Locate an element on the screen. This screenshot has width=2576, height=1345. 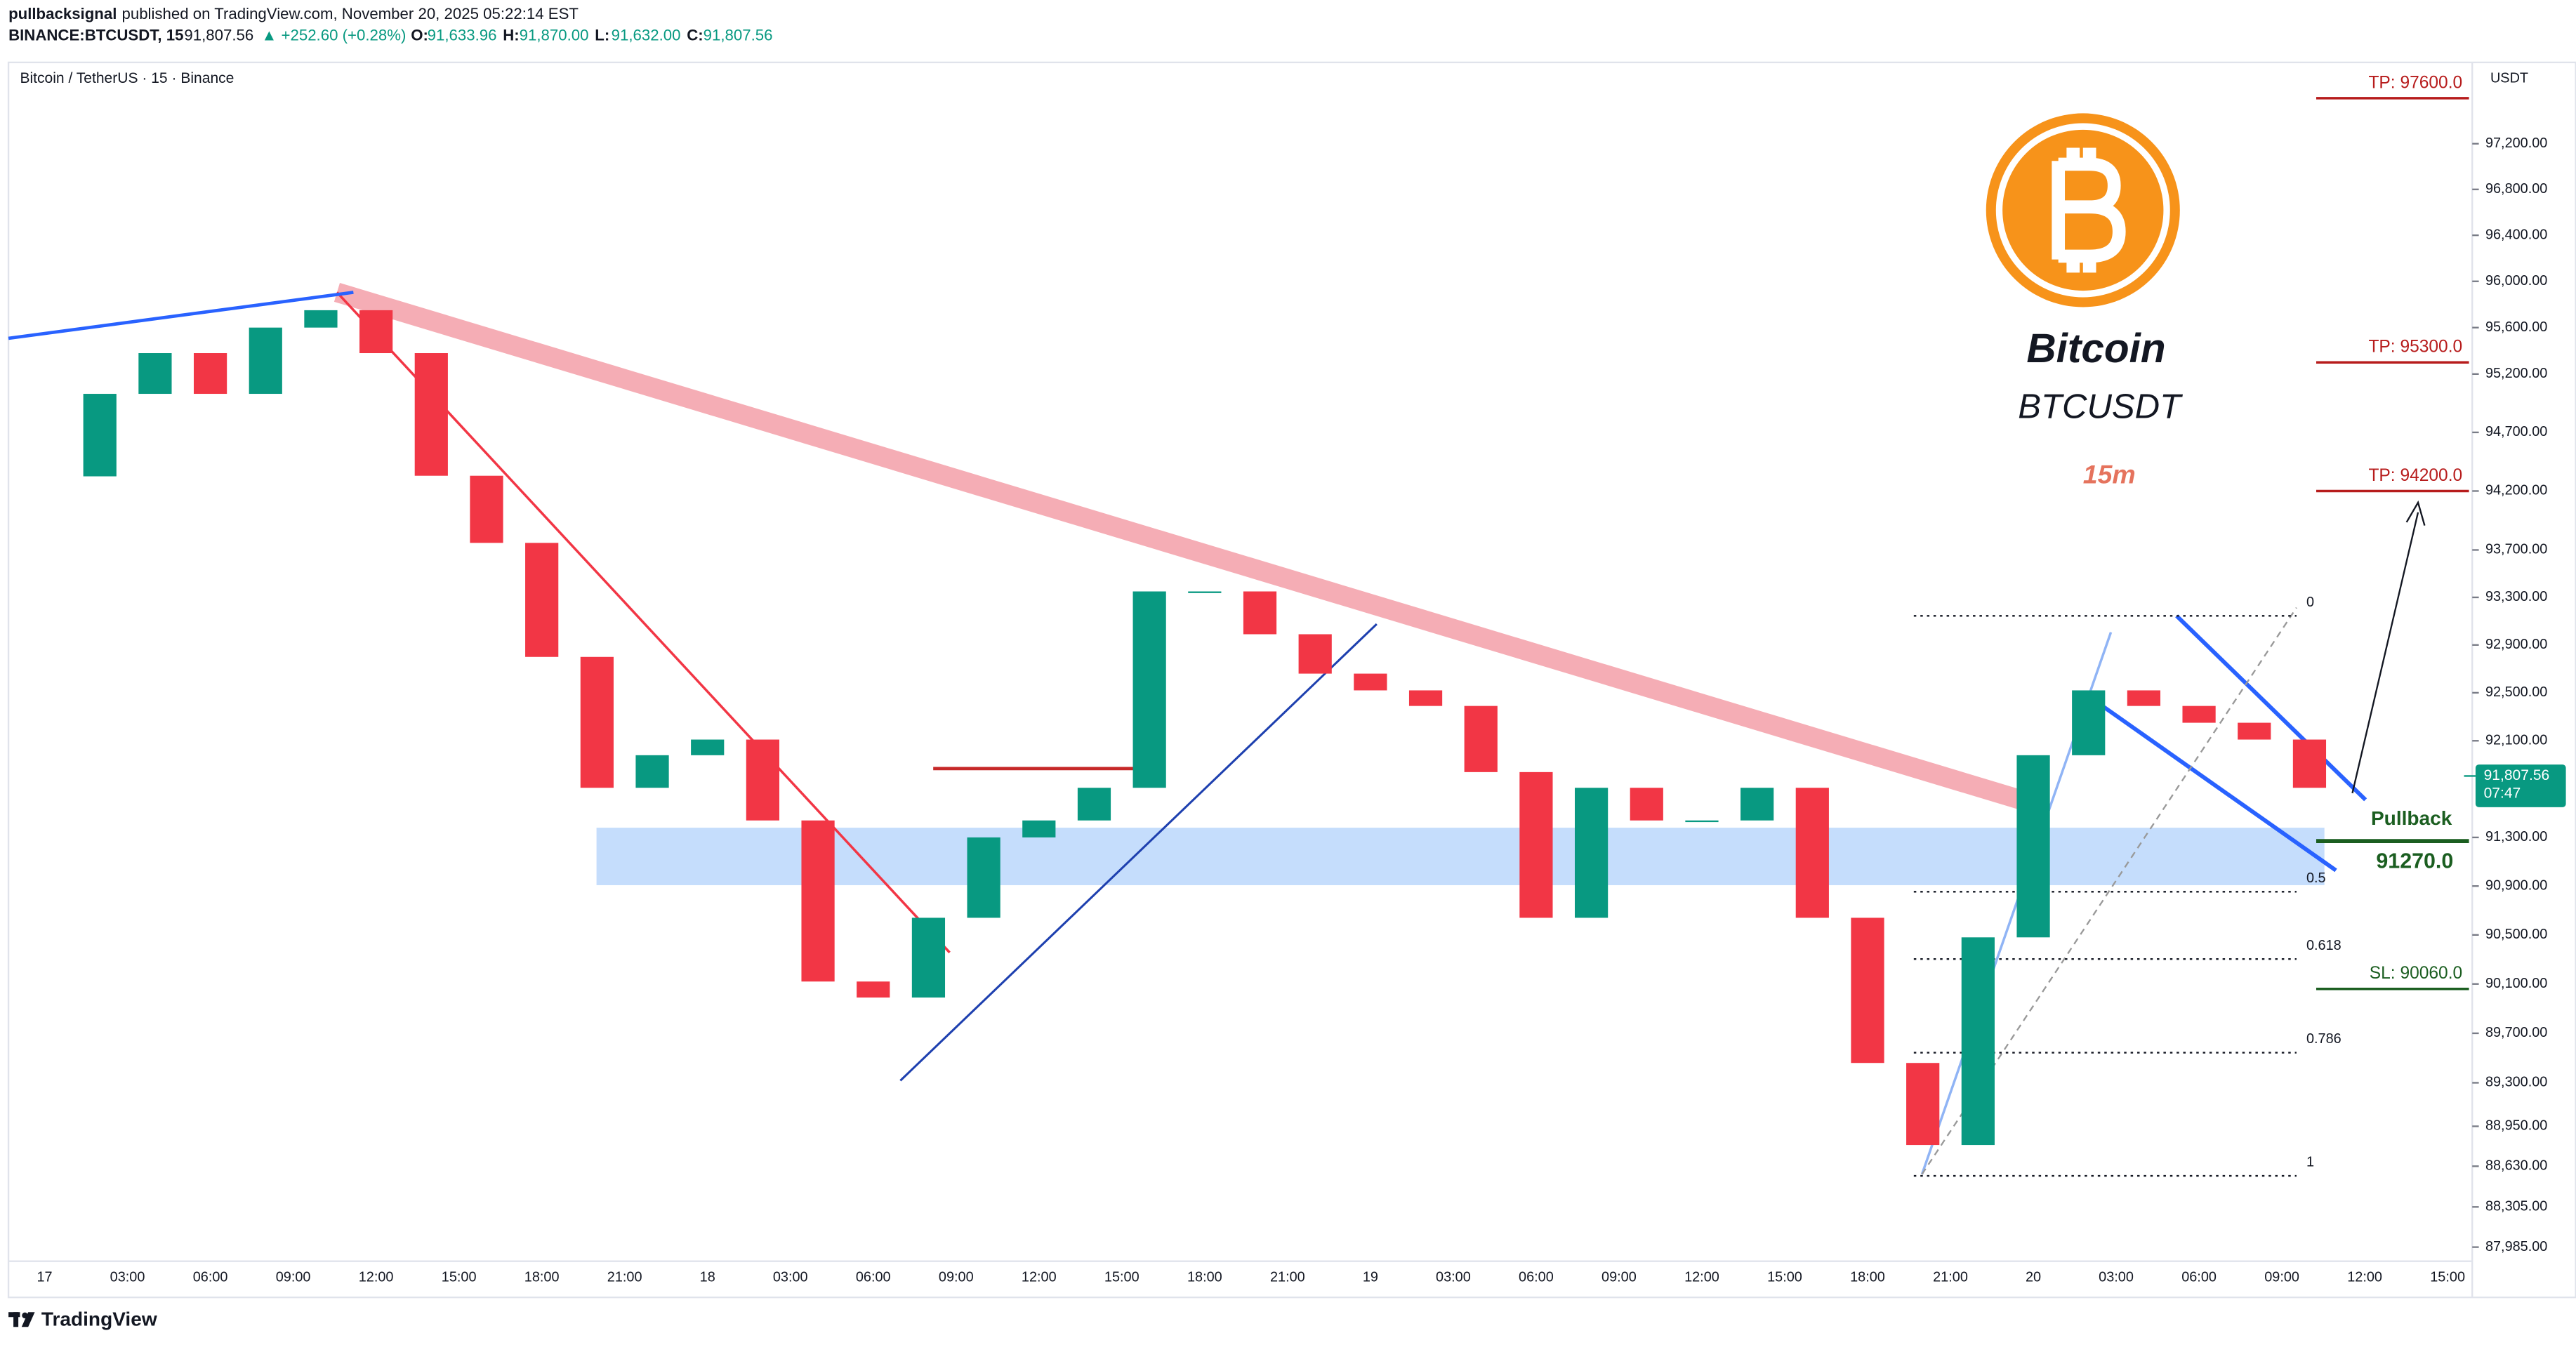
currency: USDT is located at coordinates (2509, 79).